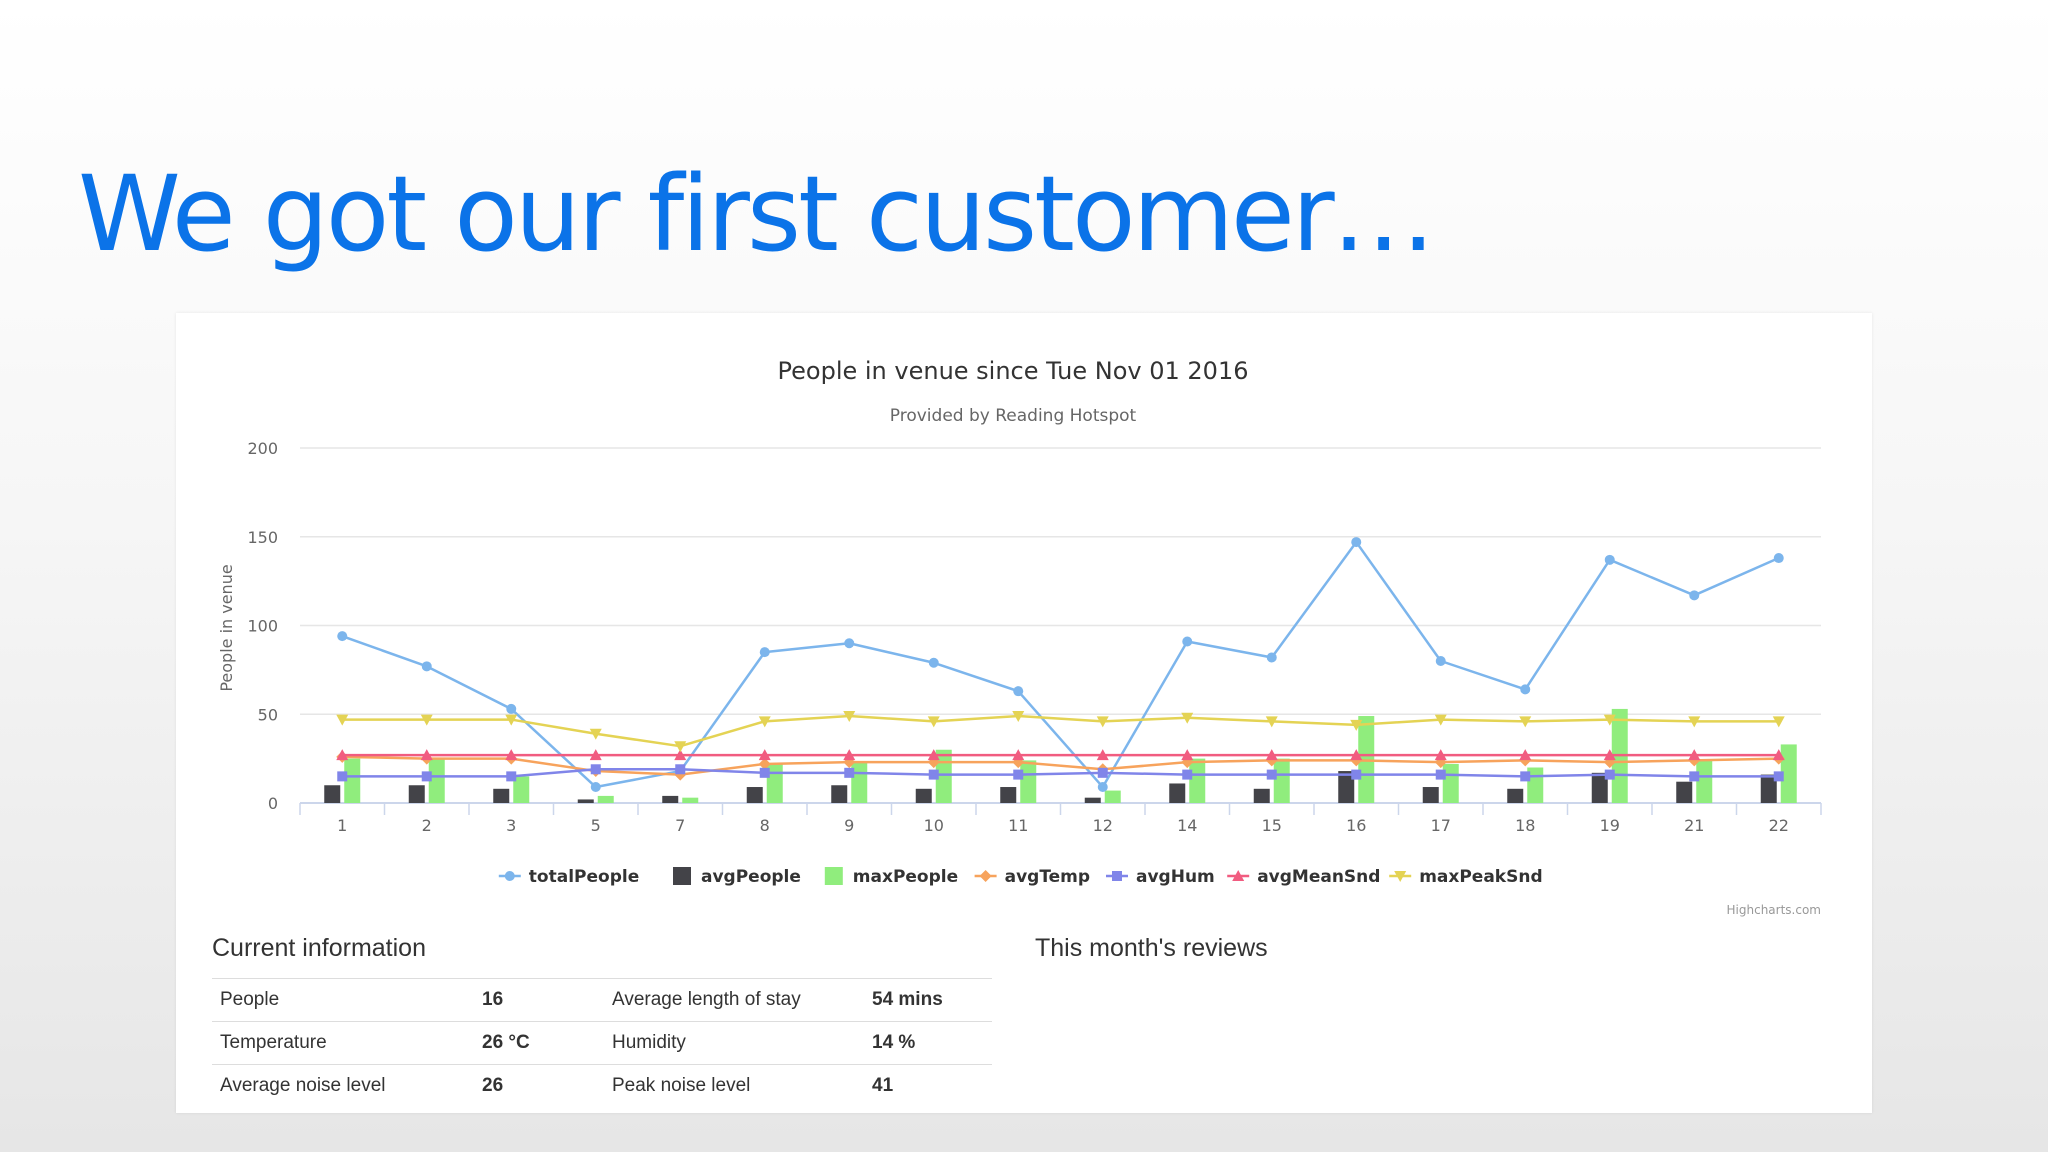  What do you see at coordinates (568, 877) in the screenshot?
I see `legend-item-totalPeople: totalPeople` at bounding box center [568, 877].